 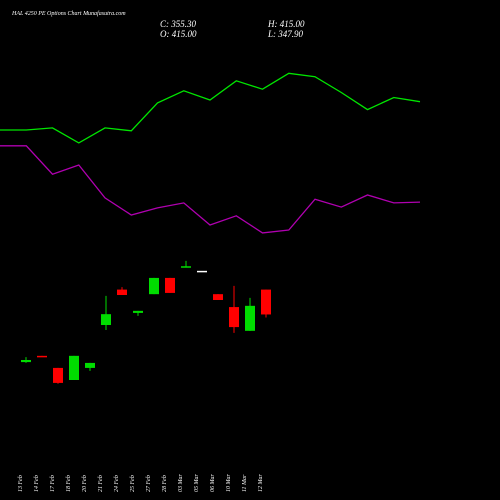 I want to click on x-tick-label: 11 Mar, so click(x=245, y=483).